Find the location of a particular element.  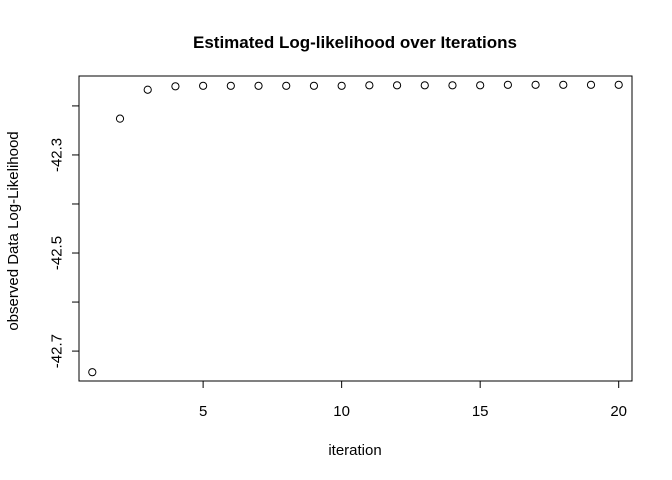

y-tick-label: -42.7 is located at coordinates (57, 351).